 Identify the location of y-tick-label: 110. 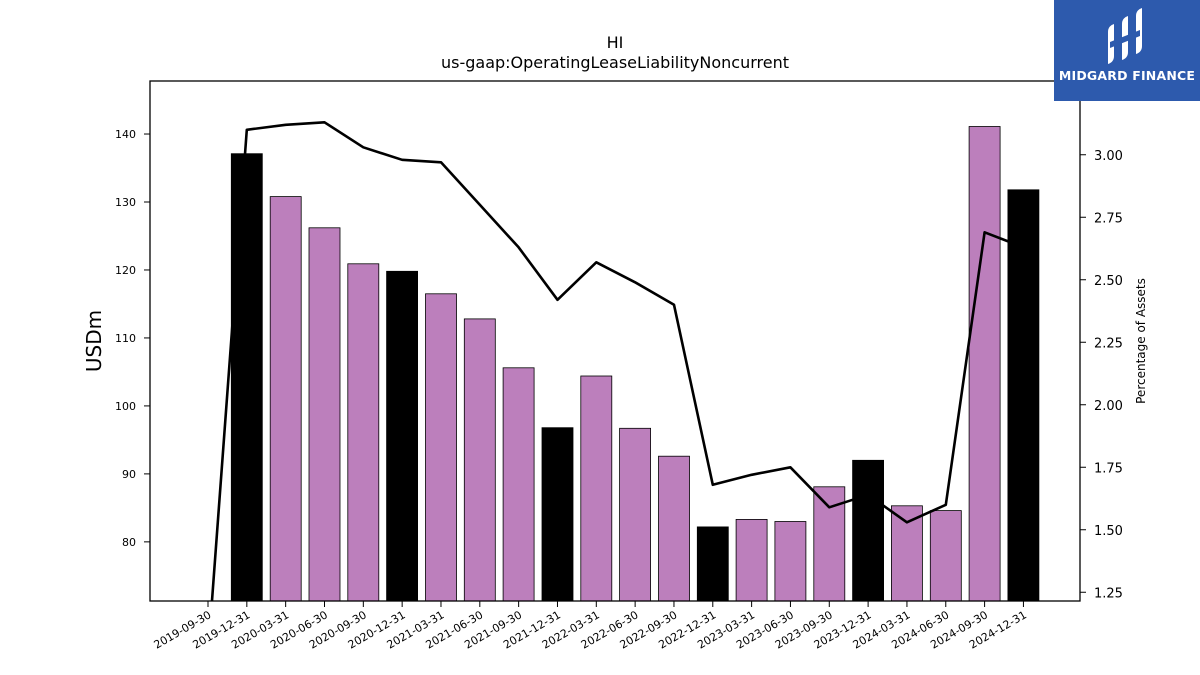
(125, 338).